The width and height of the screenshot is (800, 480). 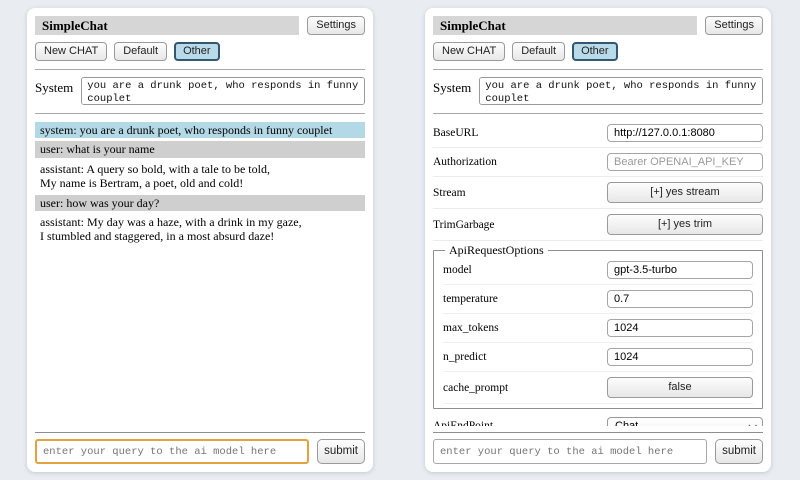 What do you see at coordinates (598, 358) in the screenshot?
I see `setting-row-n-predict: n_predict` at bounding box center [598, 358].